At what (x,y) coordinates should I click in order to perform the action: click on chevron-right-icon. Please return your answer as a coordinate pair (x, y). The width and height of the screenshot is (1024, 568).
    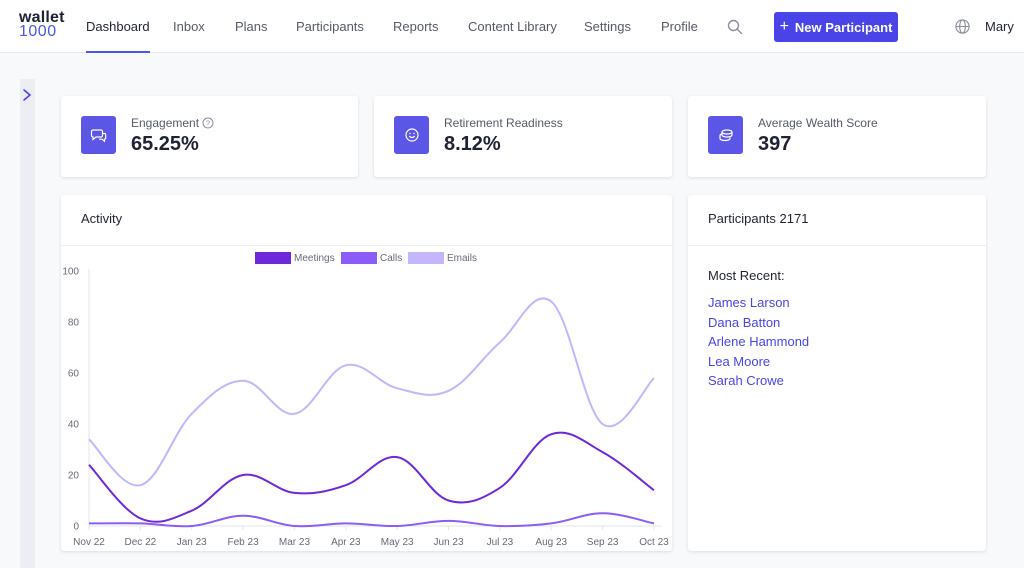
    Looking at the image, I should click on (27, 95).